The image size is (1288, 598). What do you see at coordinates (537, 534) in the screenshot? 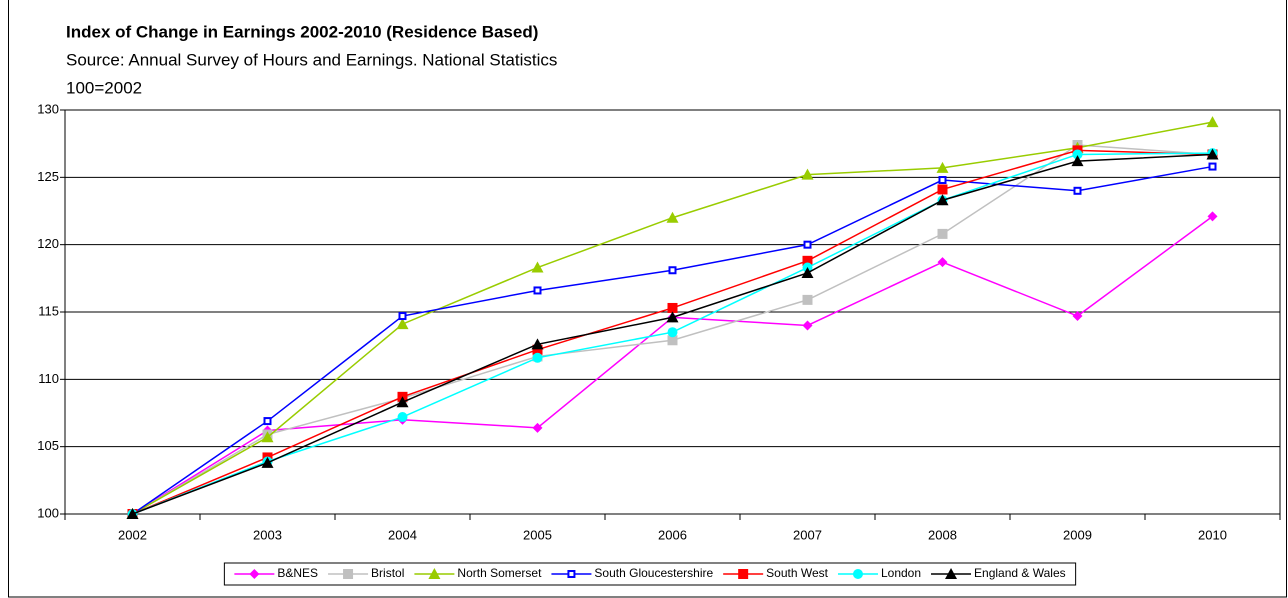
I see `x-tick-label: 2005` at bounding box center [537, 534].